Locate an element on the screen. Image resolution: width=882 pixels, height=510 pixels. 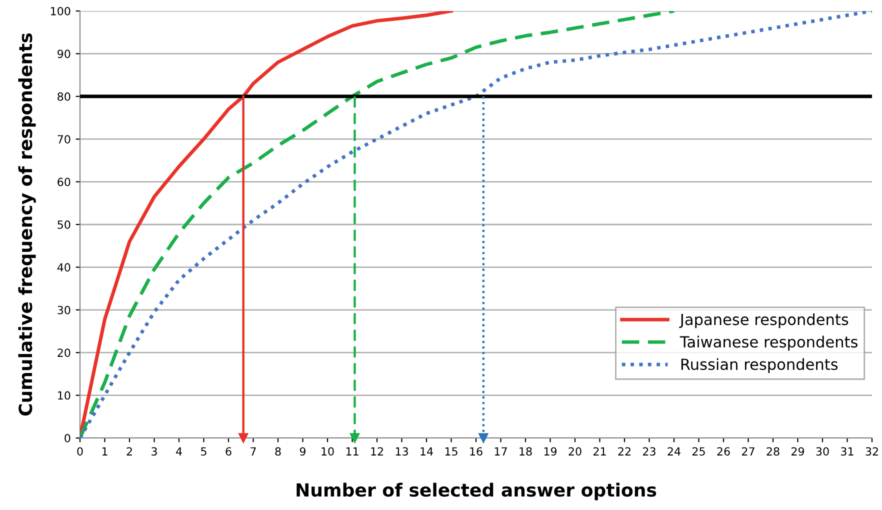
y-tick-label: 20 is located at coordinates (64, 352).